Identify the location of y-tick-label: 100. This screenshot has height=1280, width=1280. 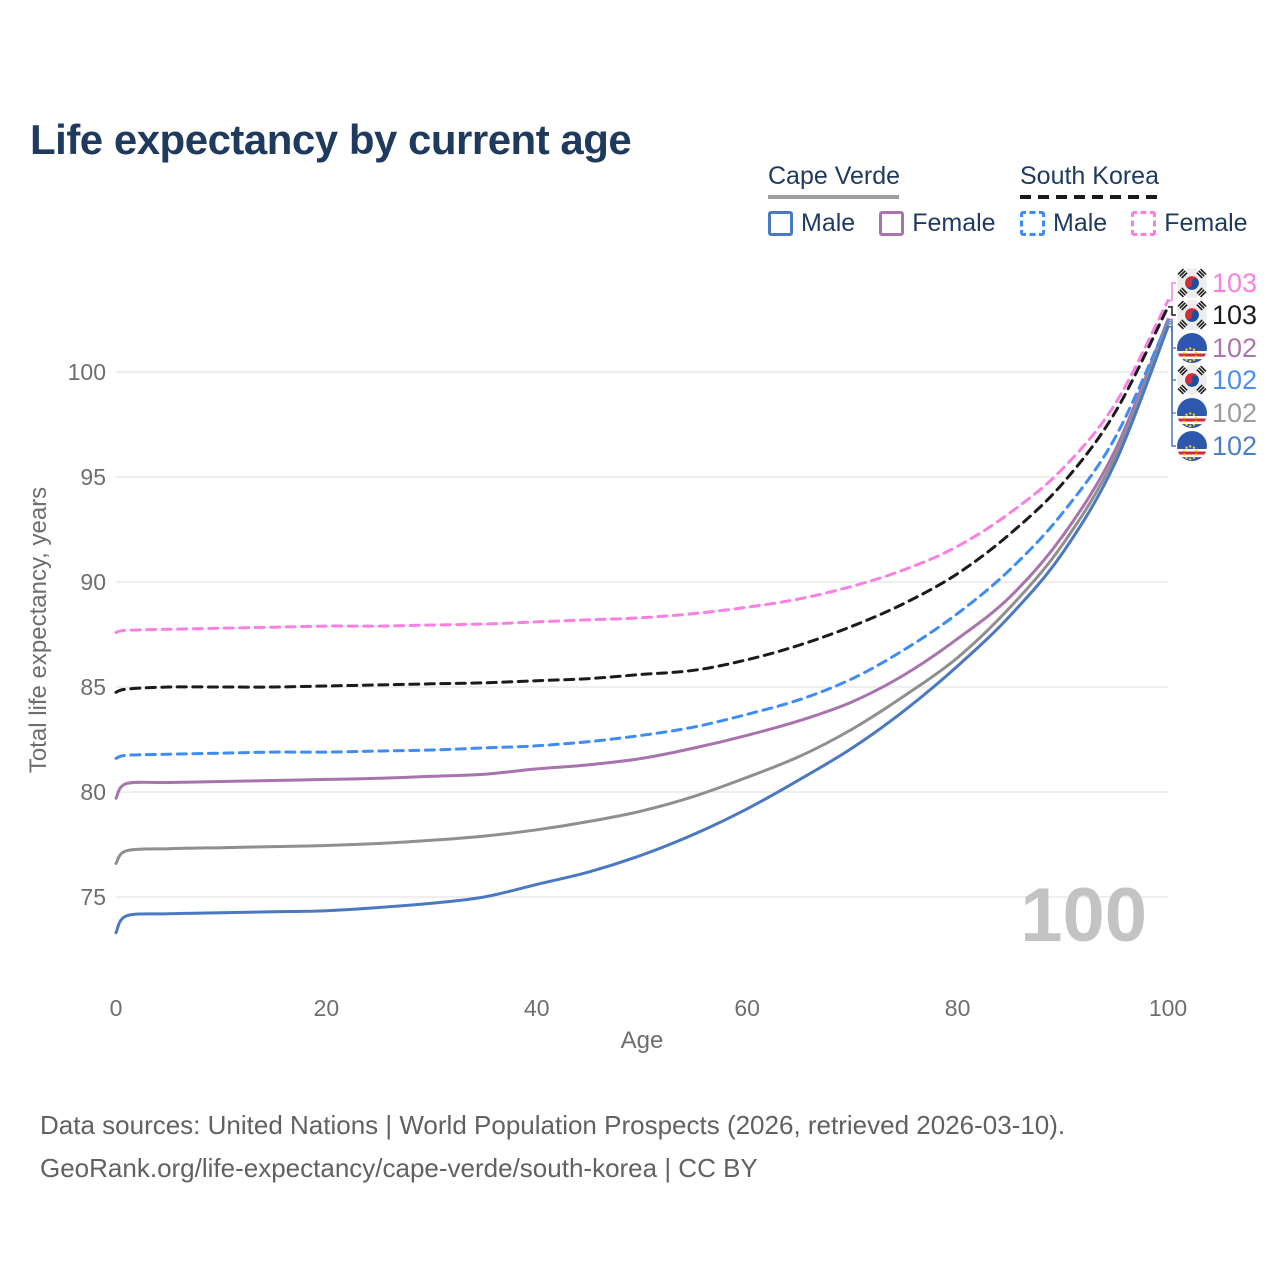
(87, 372).